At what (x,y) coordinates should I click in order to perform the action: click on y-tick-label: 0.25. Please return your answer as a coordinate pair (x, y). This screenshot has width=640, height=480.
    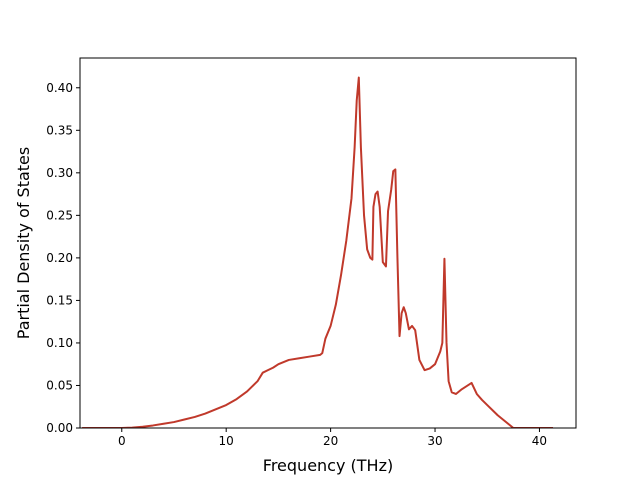
    Looking at the image, I should click on (59, 215).